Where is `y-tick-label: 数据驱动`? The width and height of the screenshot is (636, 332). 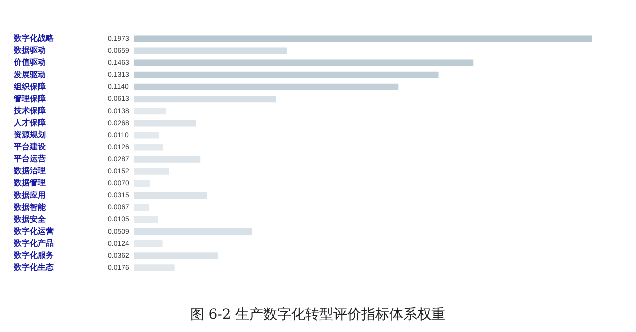
y-tick-label: 数据驱动 is located at coordinates (29, 51).